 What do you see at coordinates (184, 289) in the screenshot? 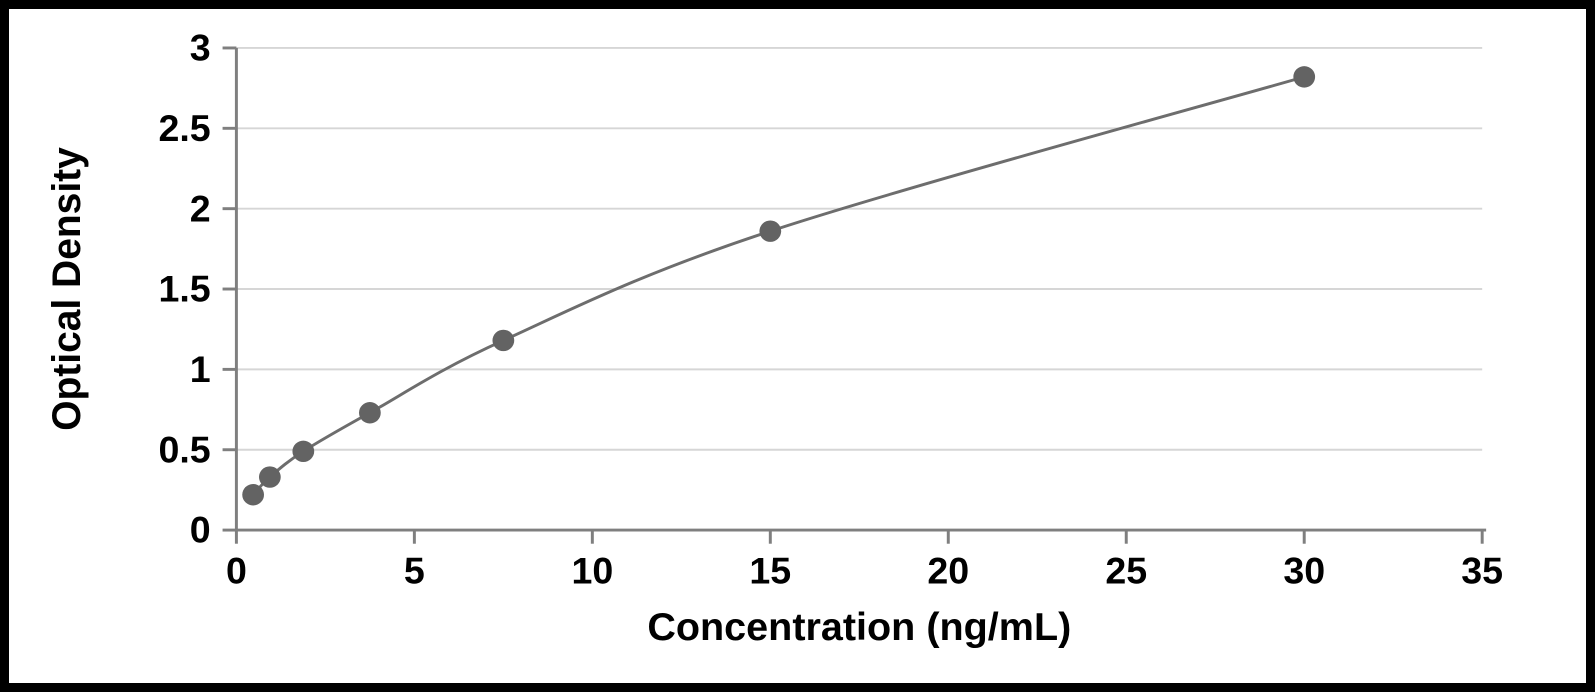
I see `y-tick-label: 1.5` at bounding box center [184, 289].